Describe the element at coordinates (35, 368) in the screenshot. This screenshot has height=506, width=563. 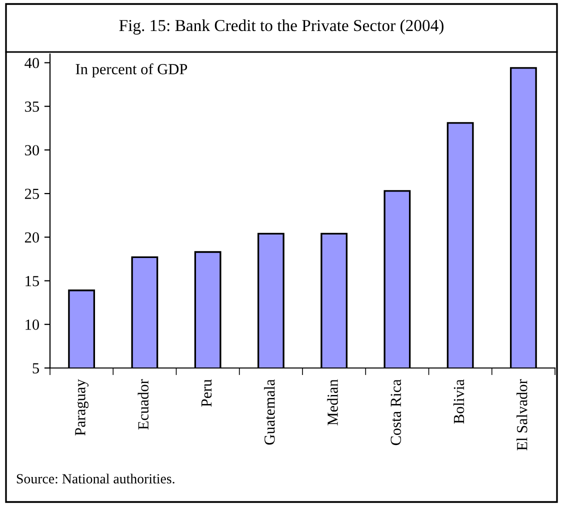
I see `y-tick-label: 5` at that location.